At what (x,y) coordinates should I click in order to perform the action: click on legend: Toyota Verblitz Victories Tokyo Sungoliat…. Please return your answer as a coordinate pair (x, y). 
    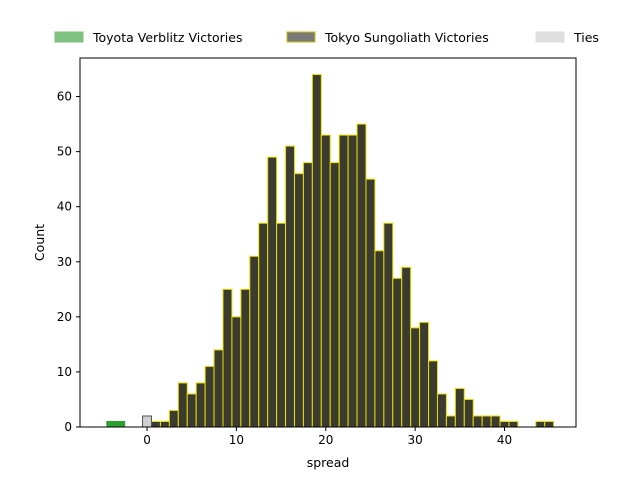
    Looking at the image, I should click on (326, 37).